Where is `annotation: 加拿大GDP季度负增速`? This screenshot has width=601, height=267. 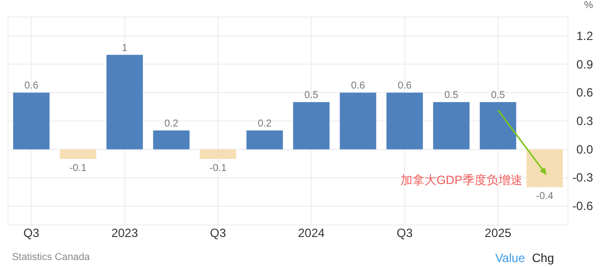
annotation: 加拿大GDP季度负增速 is located at coordinates (461, 180).